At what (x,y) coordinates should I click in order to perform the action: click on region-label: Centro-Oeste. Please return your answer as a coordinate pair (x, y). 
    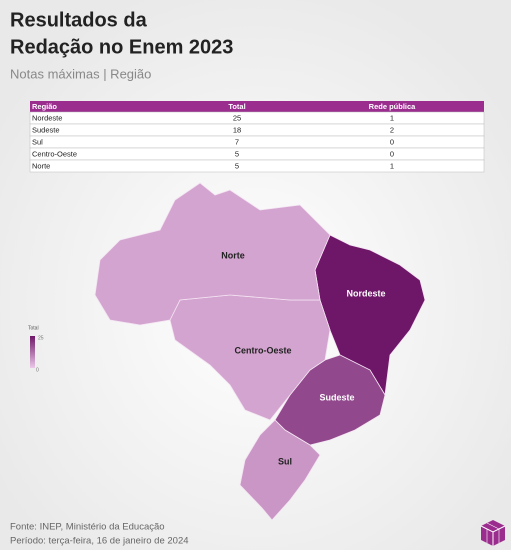
    Looking at the image, I should click on (262, 350).